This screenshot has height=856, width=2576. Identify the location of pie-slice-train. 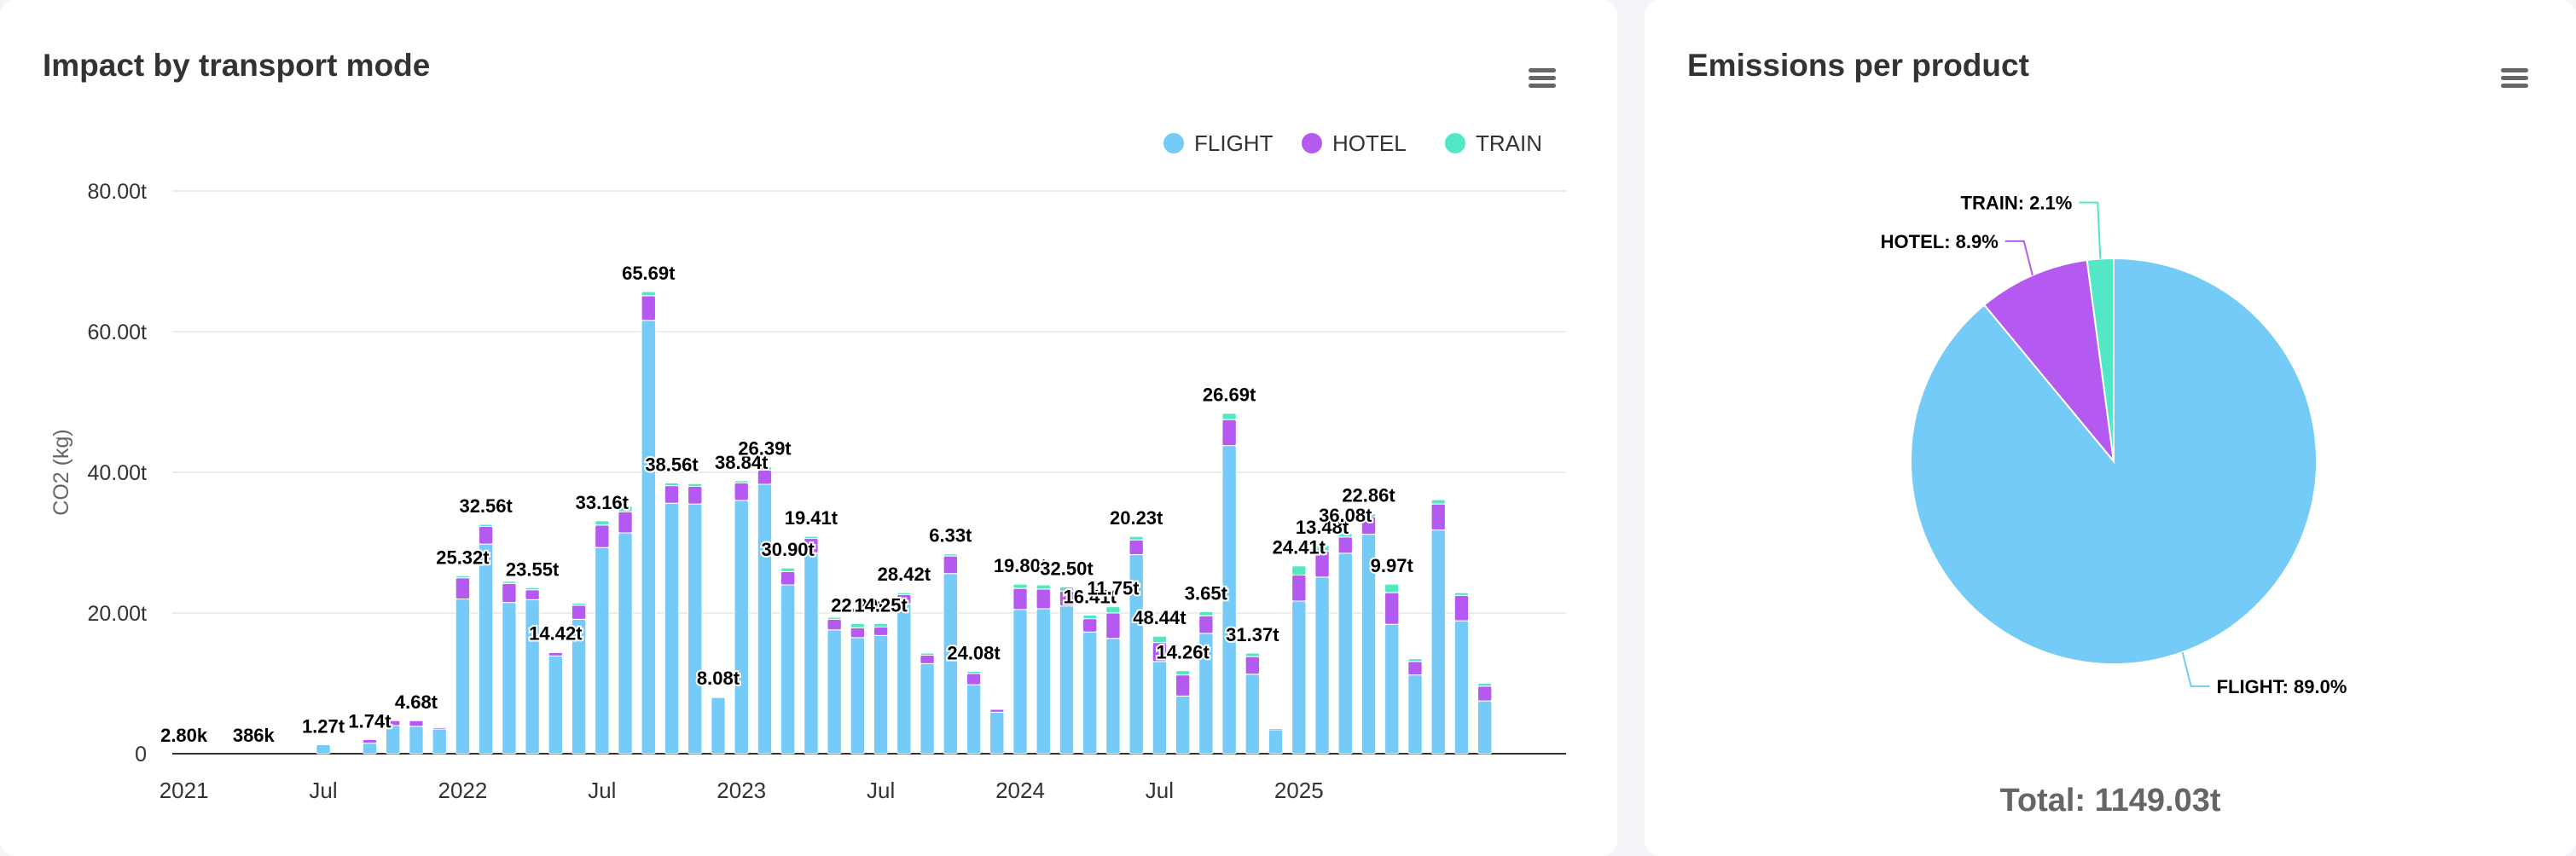
(2100, 359).